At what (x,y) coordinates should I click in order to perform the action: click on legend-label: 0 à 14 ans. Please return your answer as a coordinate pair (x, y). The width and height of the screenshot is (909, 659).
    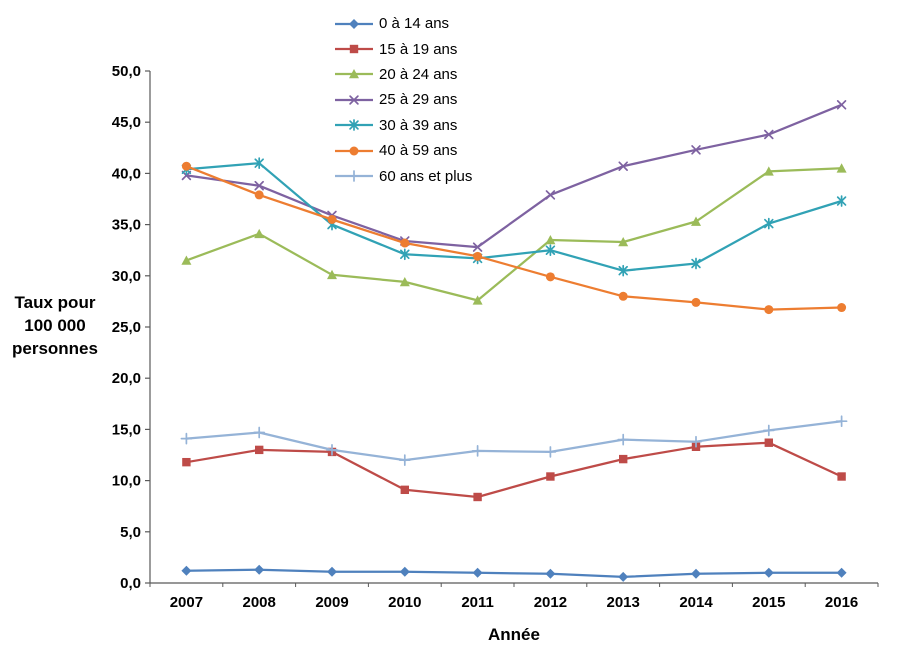
    Looking at the image, I should click on (414, 24).